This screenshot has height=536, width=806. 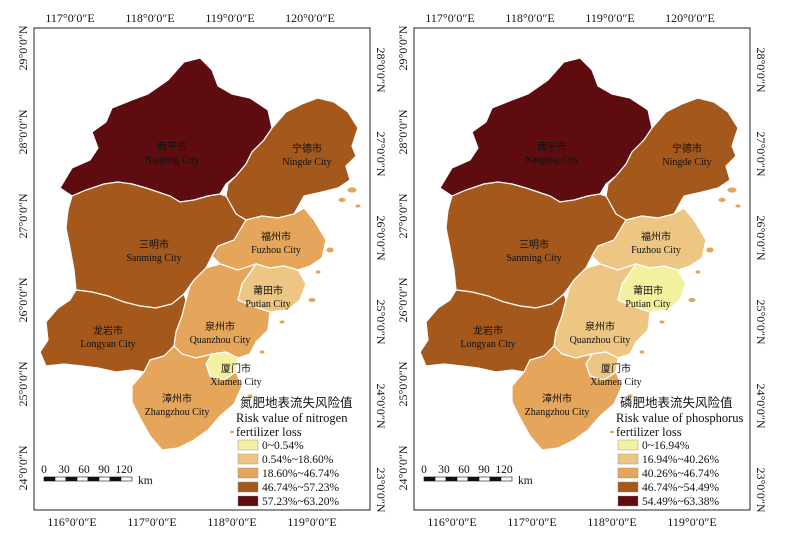 What do you see at coordinates (292, 418) in the screenshot?
I see `legend-title-en: Risk value of nitrogen` at bounding box center [292, 418].